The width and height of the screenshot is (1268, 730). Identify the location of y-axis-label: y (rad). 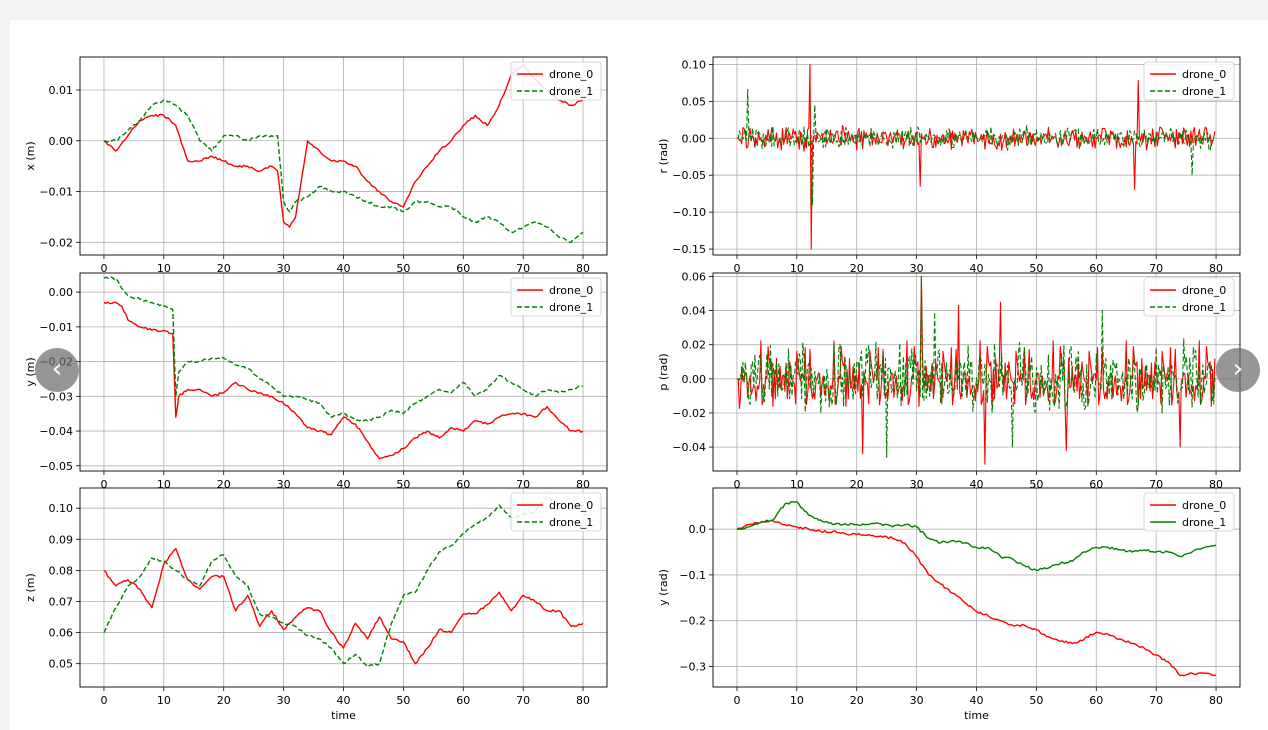
(663, 587).